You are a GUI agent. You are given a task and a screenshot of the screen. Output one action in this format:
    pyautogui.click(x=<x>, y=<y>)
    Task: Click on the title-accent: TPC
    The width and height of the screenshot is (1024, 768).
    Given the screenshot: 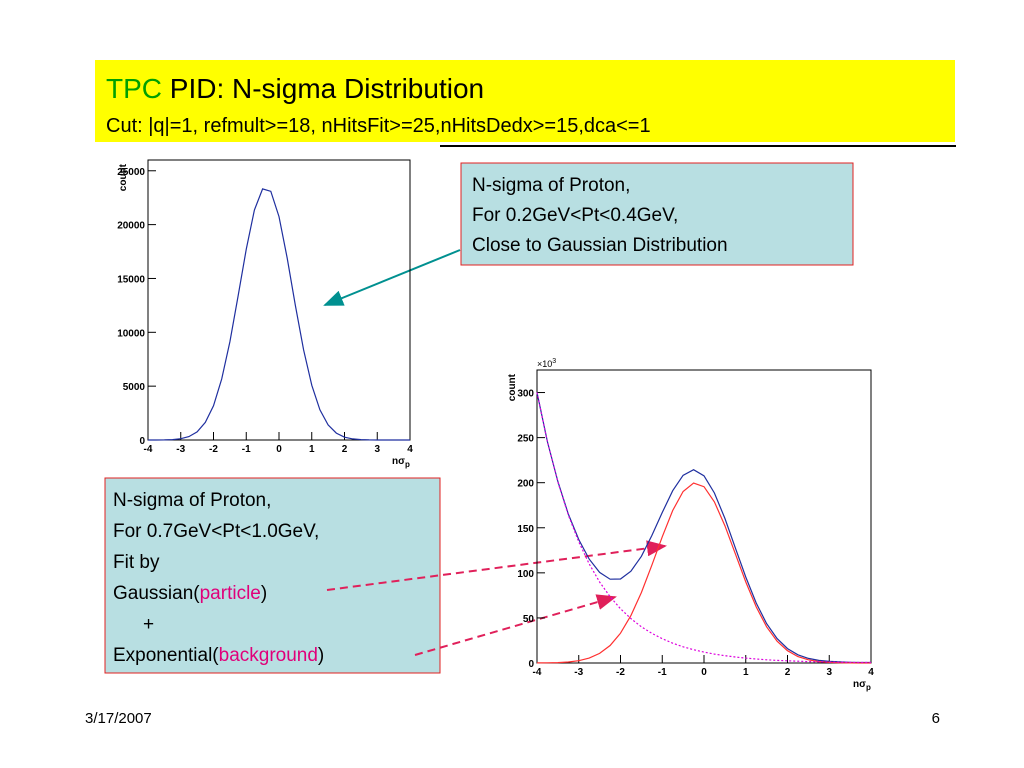 What is the action you would take?
    pyautogui.click(x=134, y=88)
    